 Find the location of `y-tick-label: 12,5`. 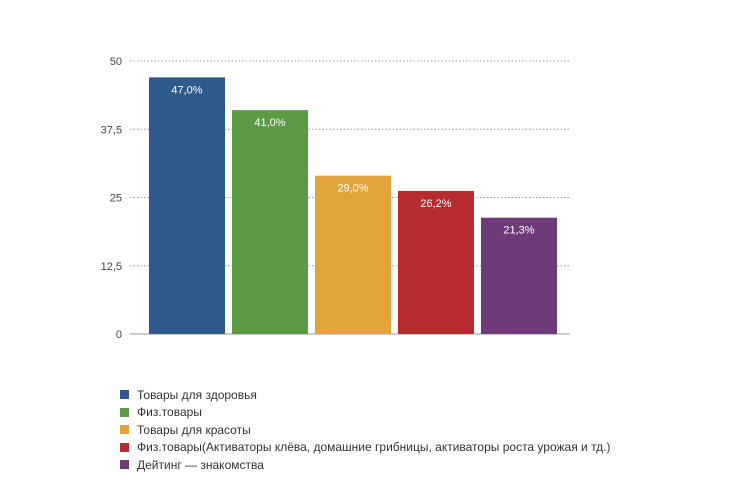

y-tick-label: 12,5 is located at coordinates (111, 267).